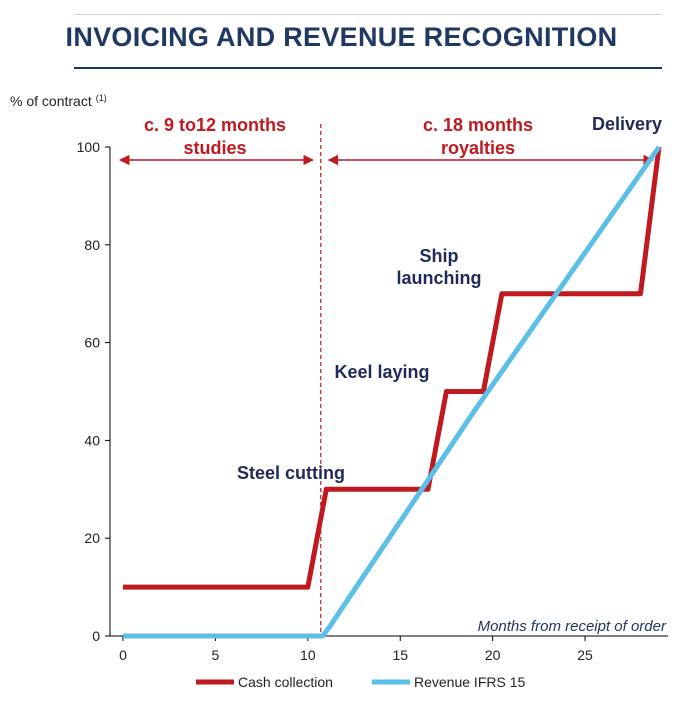 The height and width of the screenshot is (709, 683). I want to click on x-tick-label: 15, so click(400, 655).